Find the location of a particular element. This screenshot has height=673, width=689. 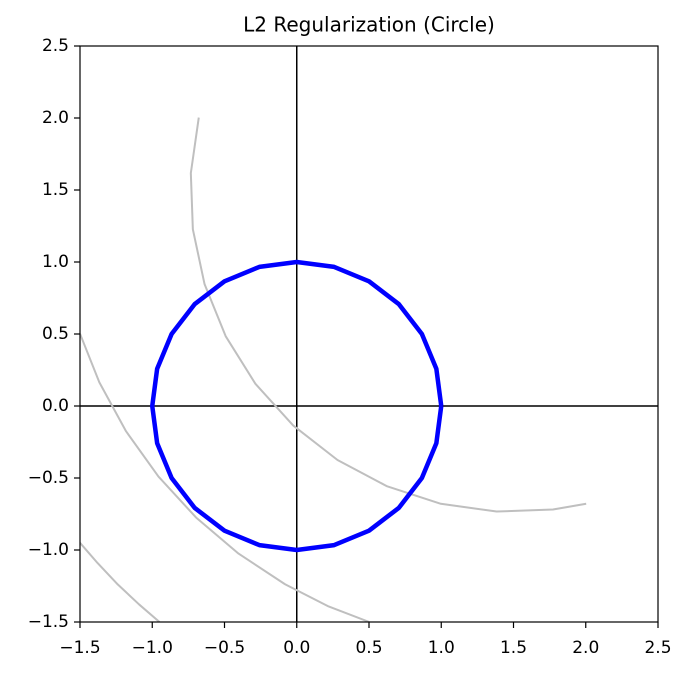

y-tick-label: −1.0 is located at coordinates (48, 550).